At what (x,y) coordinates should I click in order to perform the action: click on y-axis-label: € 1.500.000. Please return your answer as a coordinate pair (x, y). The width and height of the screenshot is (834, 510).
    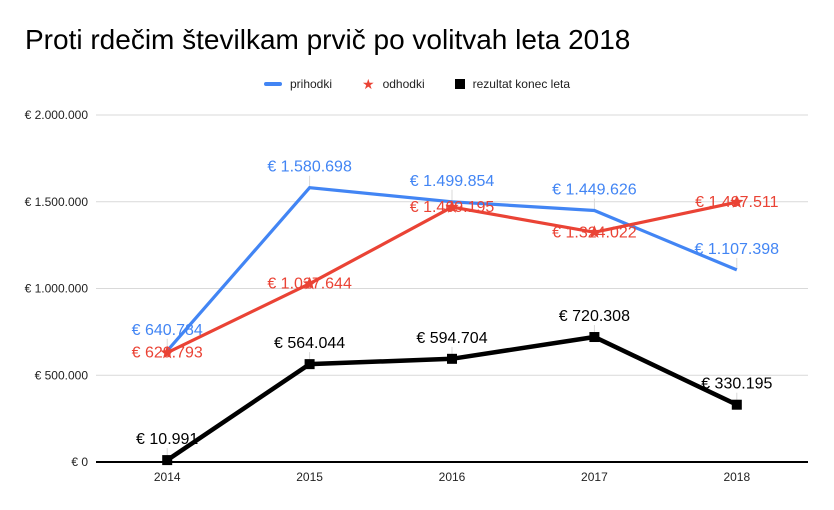
    Looking at the image, I should click on (57, 202).